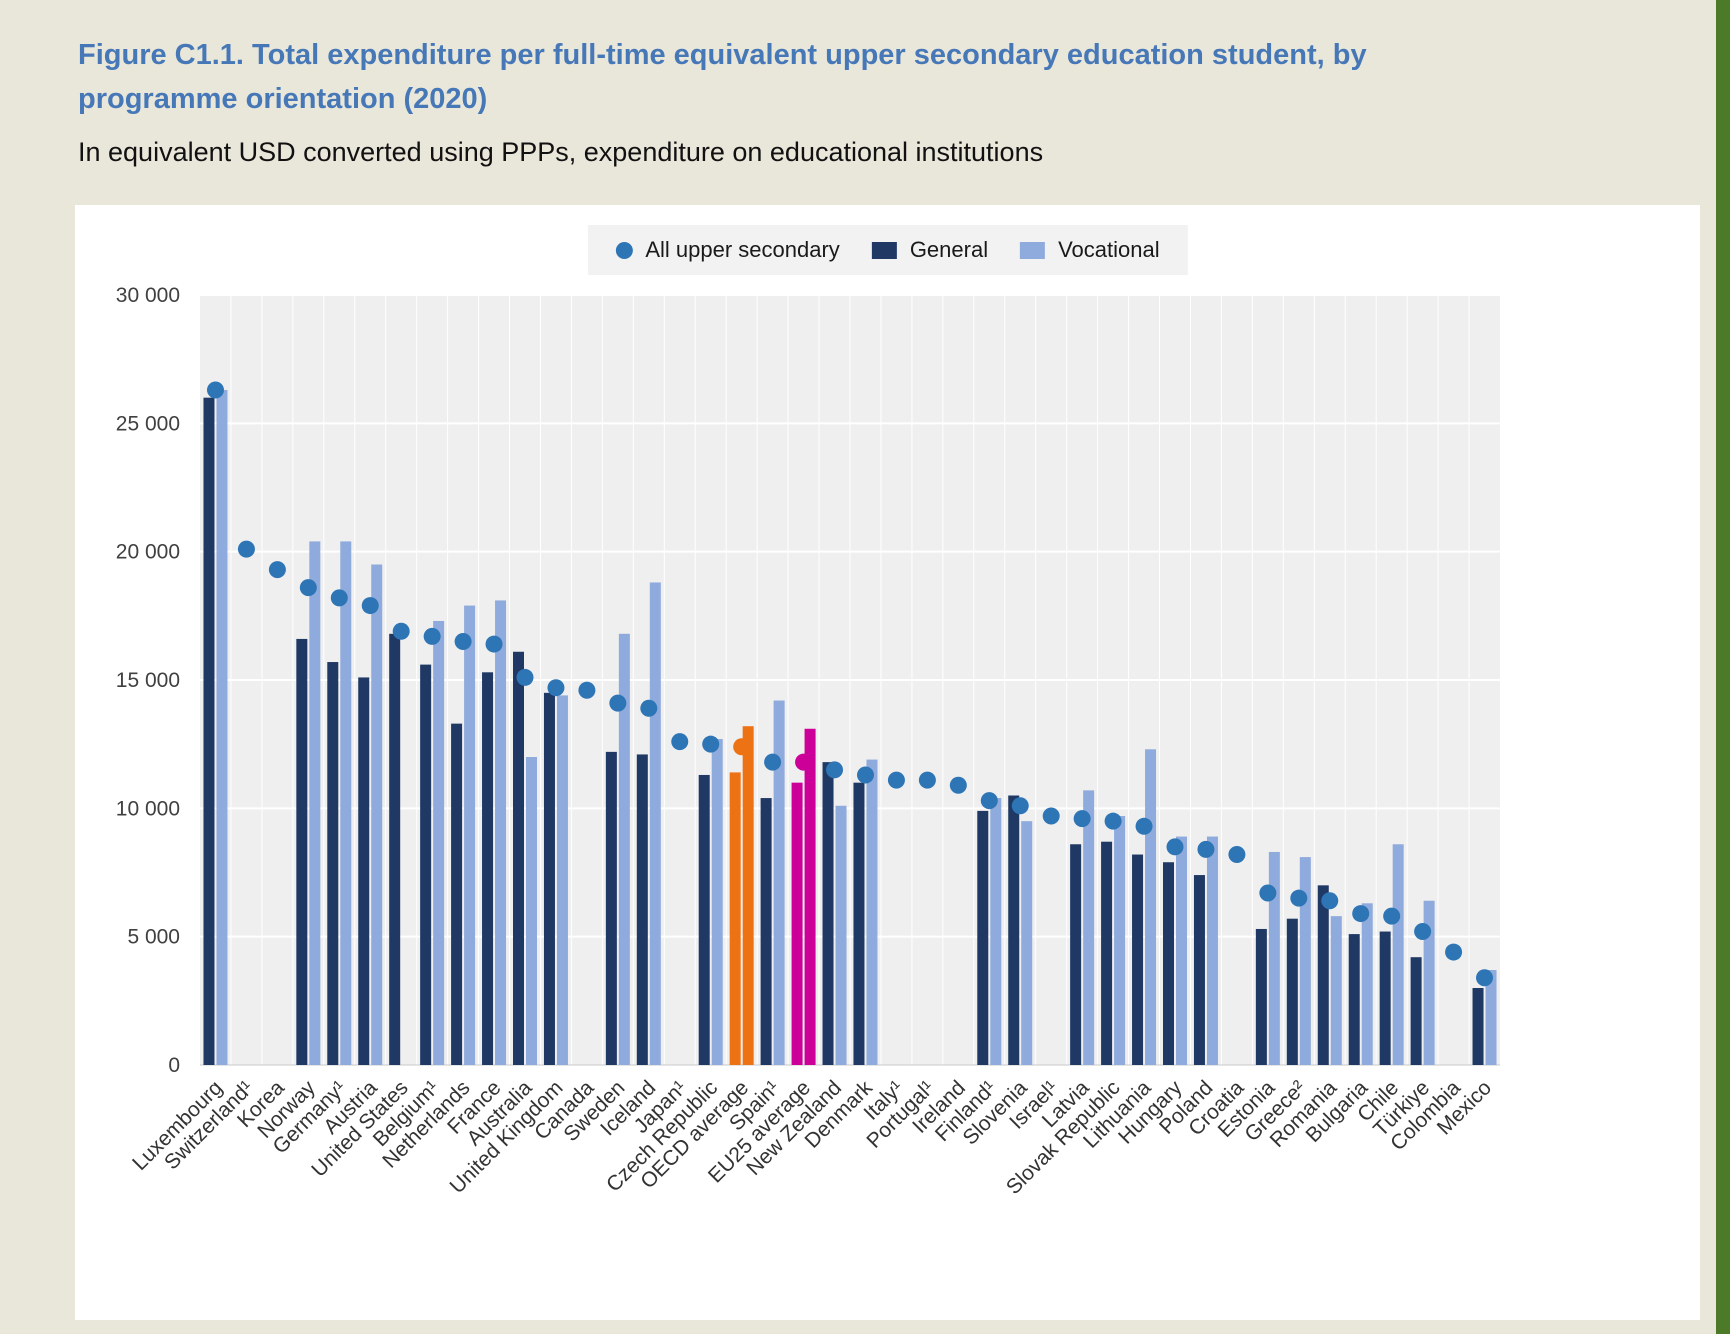  I want to click on legend-label-all-upper-secondary: All upper secondary, so click(742, 249).